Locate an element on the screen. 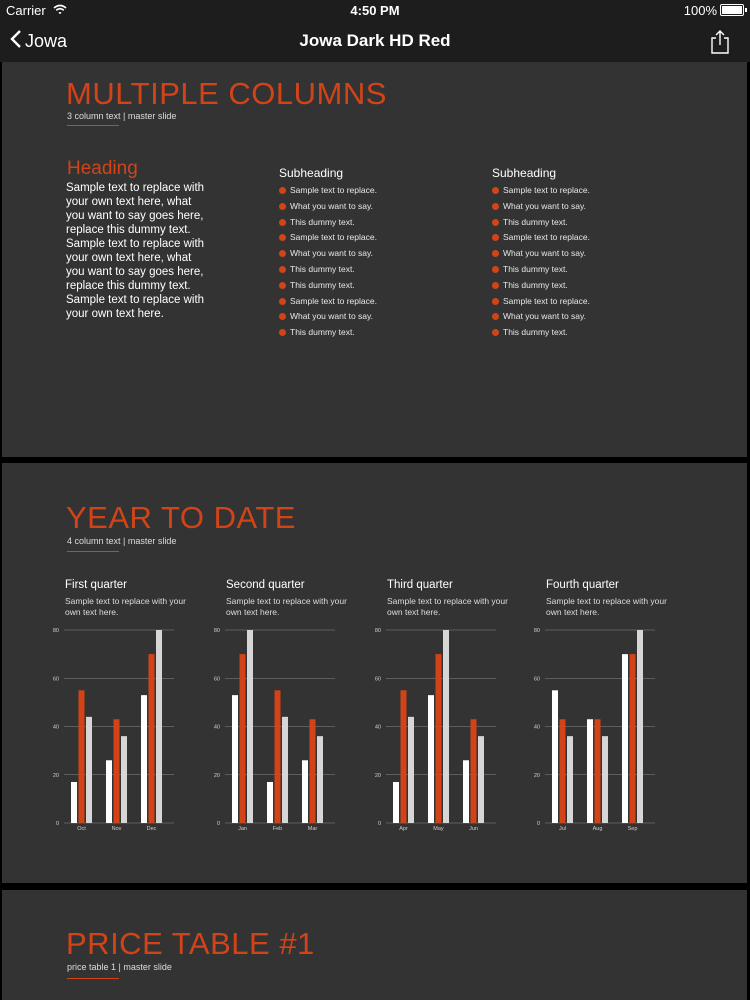 This screenshot has height=1000, width=750. nav-title: Jowa Dark HD Red is located at coordinates (375, 40).